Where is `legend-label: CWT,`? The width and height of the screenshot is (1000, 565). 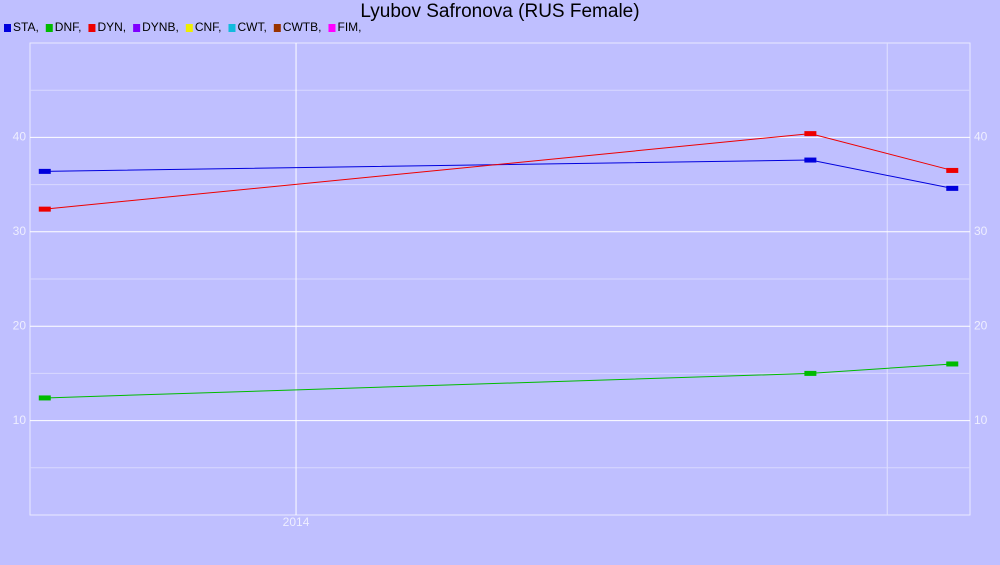 legend-label: CWT, is located at coordinates (251, 27).